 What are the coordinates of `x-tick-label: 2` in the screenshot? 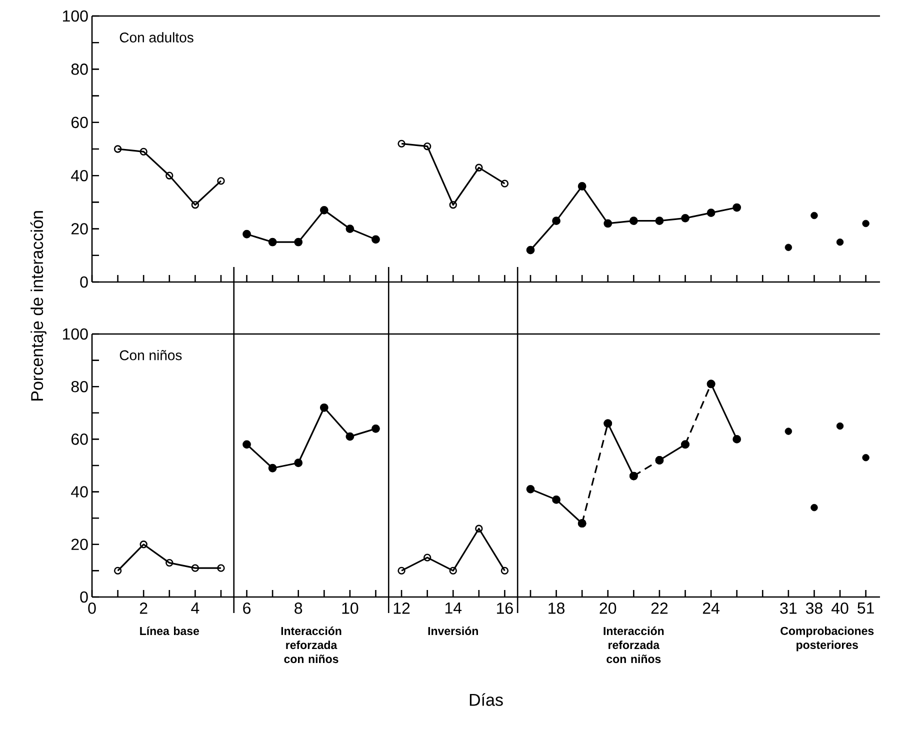 It's located at (144, 608).